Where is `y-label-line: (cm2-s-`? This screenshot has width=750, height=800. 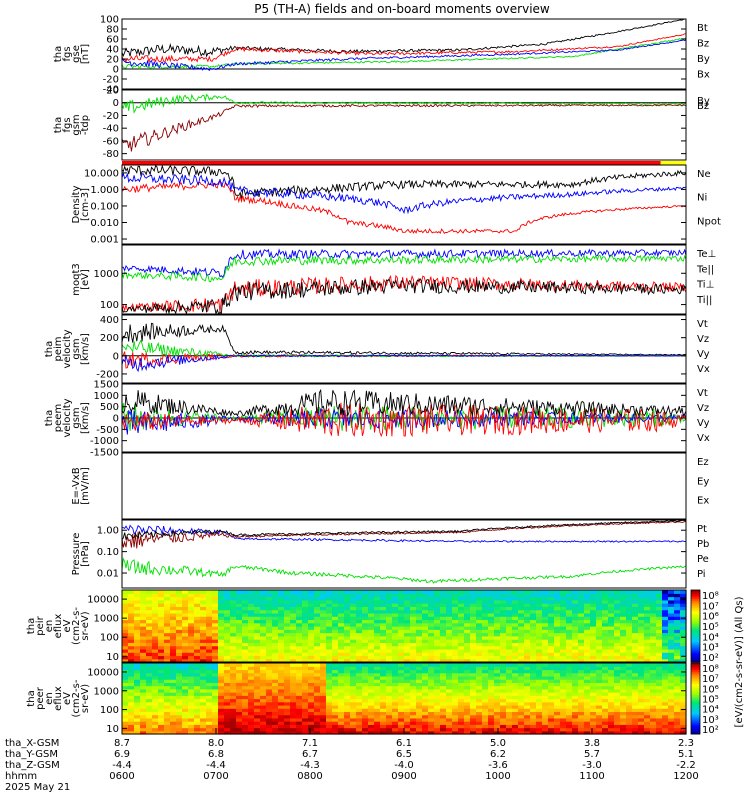 y-label-line: (cm2-s- is located at coordinates (76, 698).